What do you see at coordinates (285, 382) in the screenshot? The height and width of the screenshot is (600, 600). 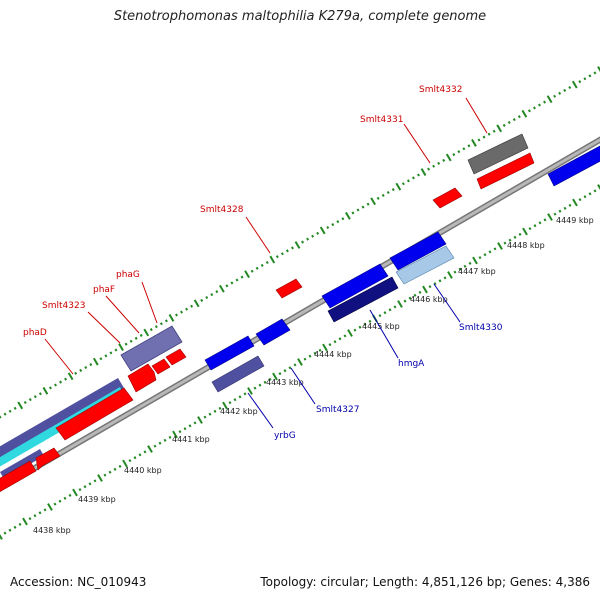 I see `kbp-label: 4443 kbp` at bounding box center [285, 382].